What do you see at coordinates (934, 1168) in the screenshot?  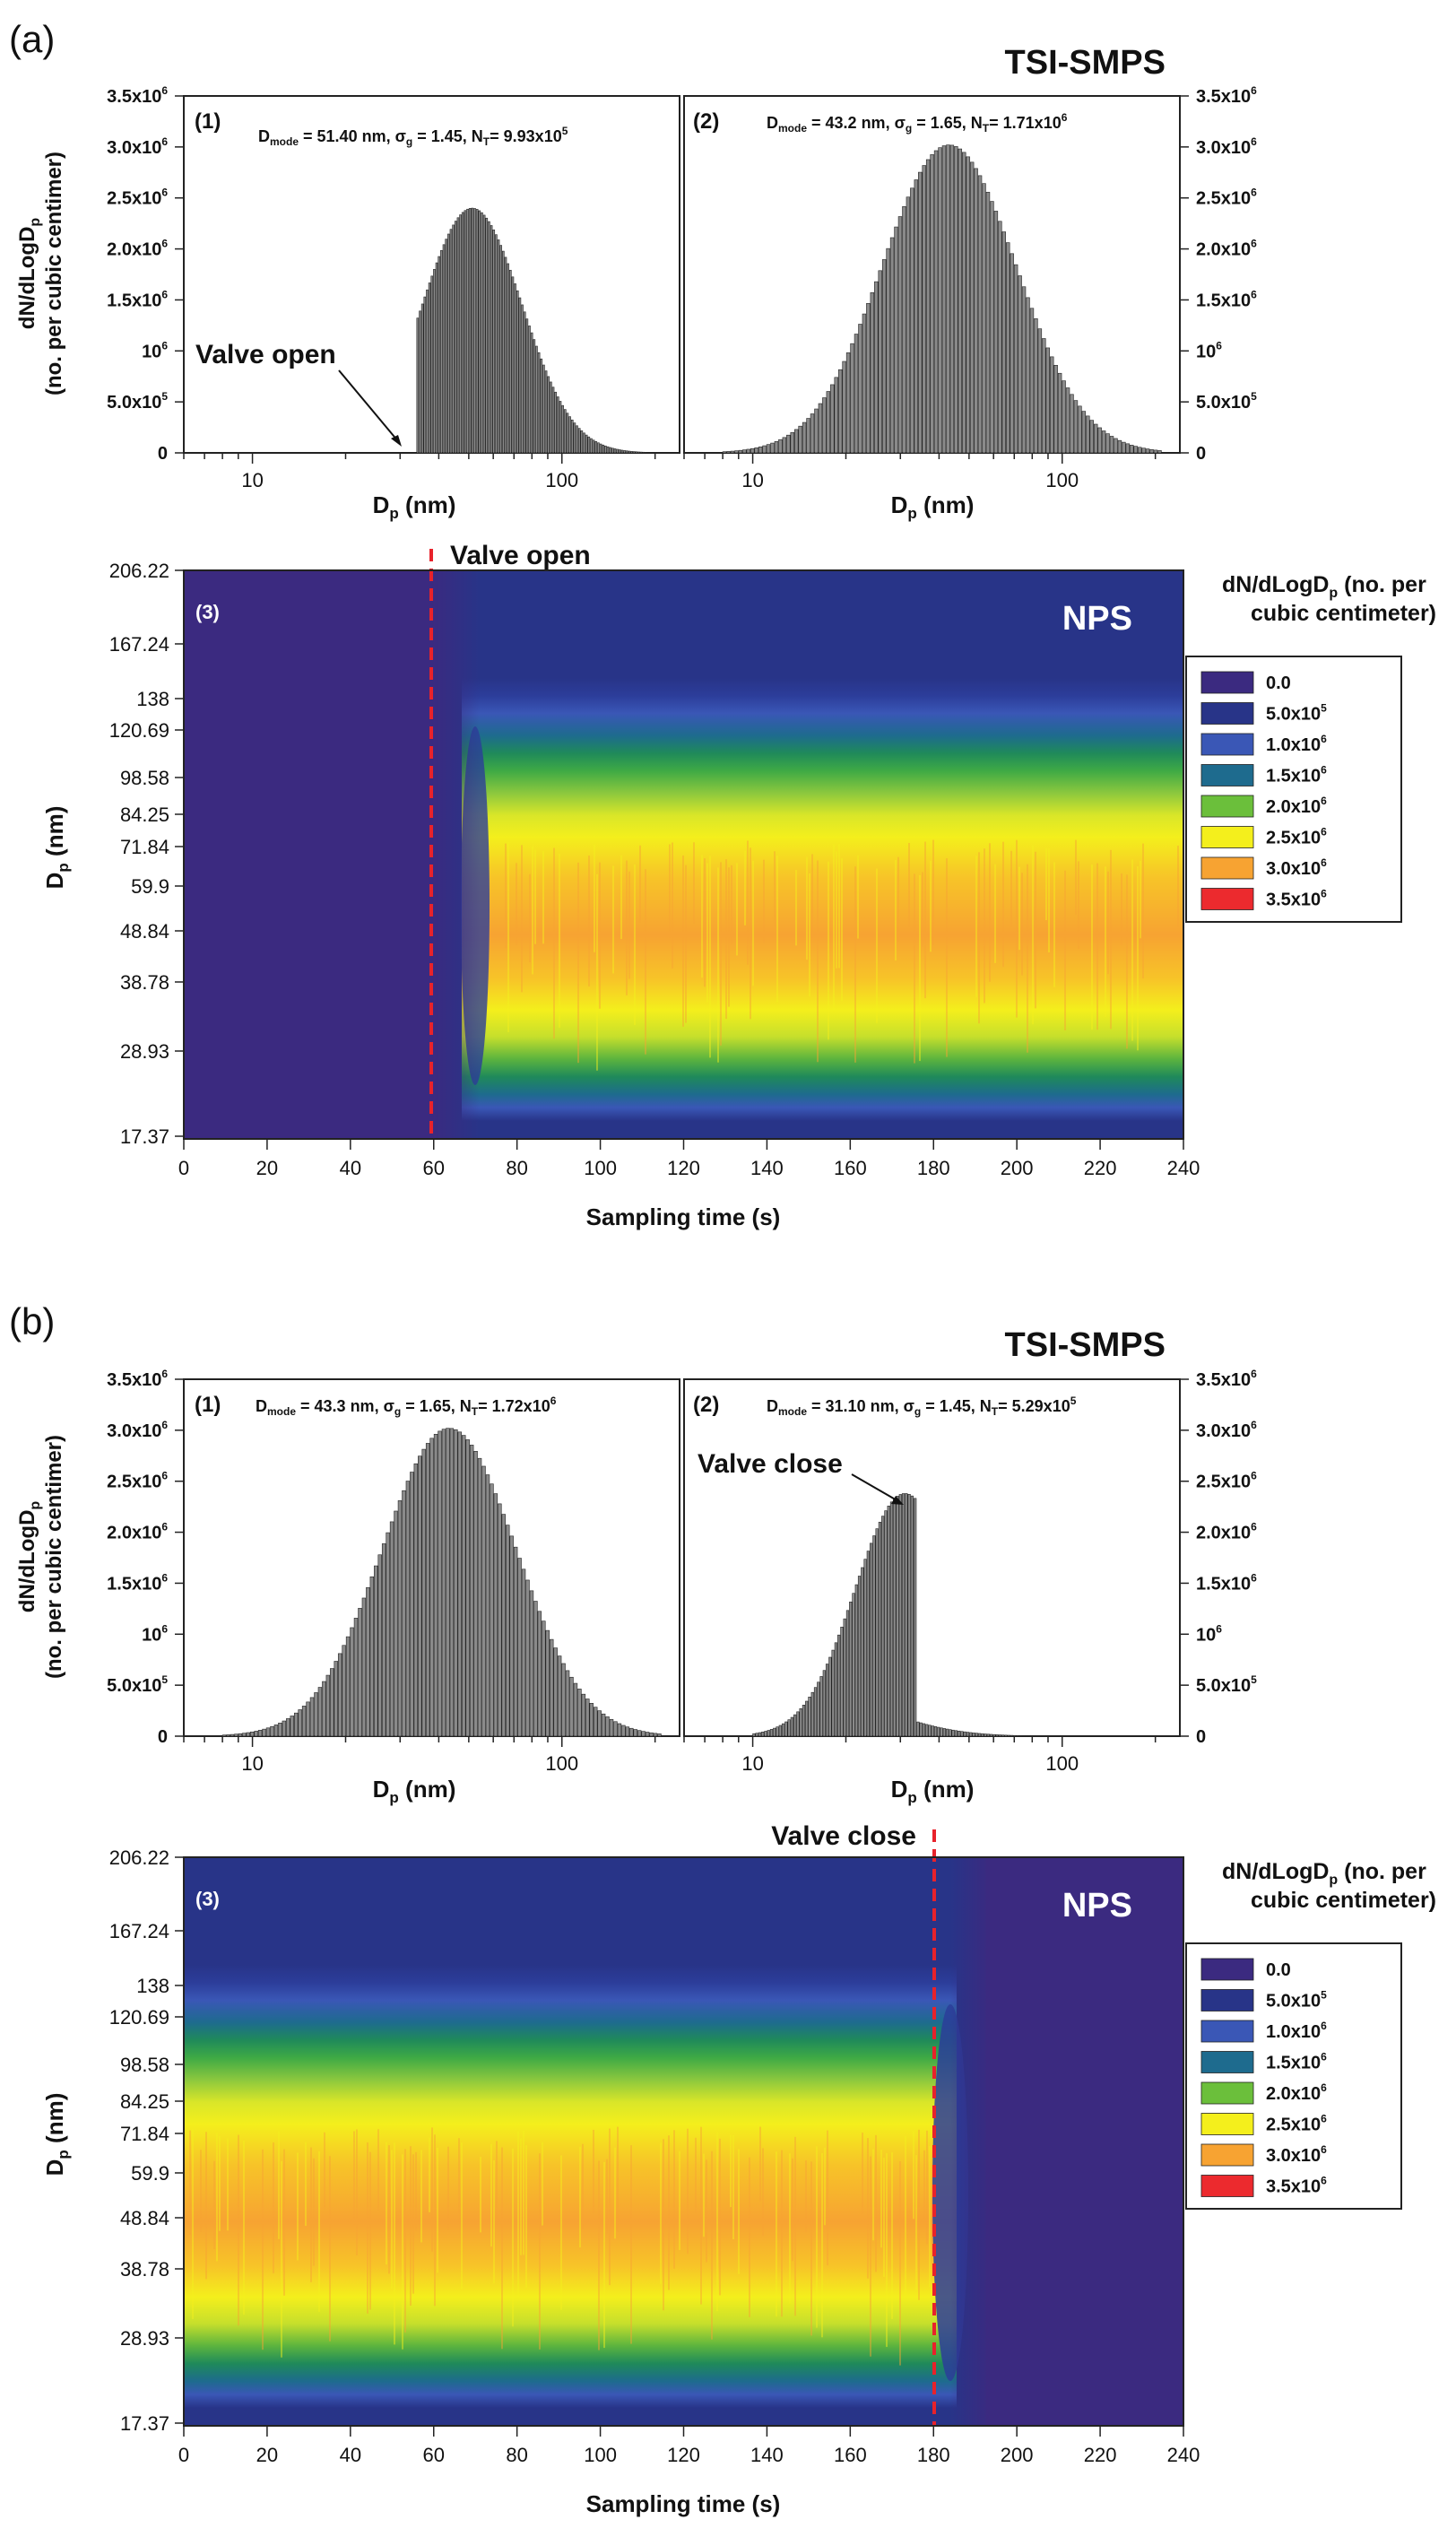 I see `x-tick-label: 180` at bounding box center [934, 1168].